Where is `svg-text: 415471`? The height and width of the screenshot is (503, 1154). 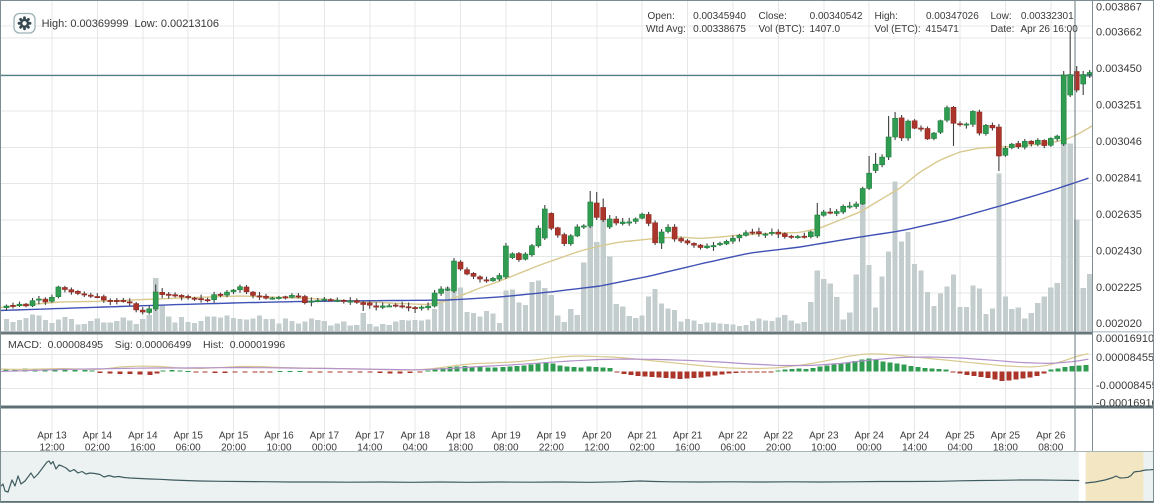
svg-text: 415471 is located at coordinates (943, 29).